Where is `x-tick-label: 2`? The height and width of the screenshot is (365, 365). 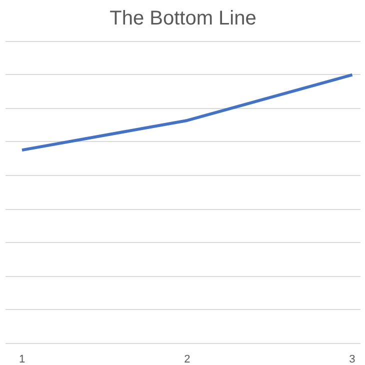 x-tick-label: 2 is located at coordinates (187, 359).